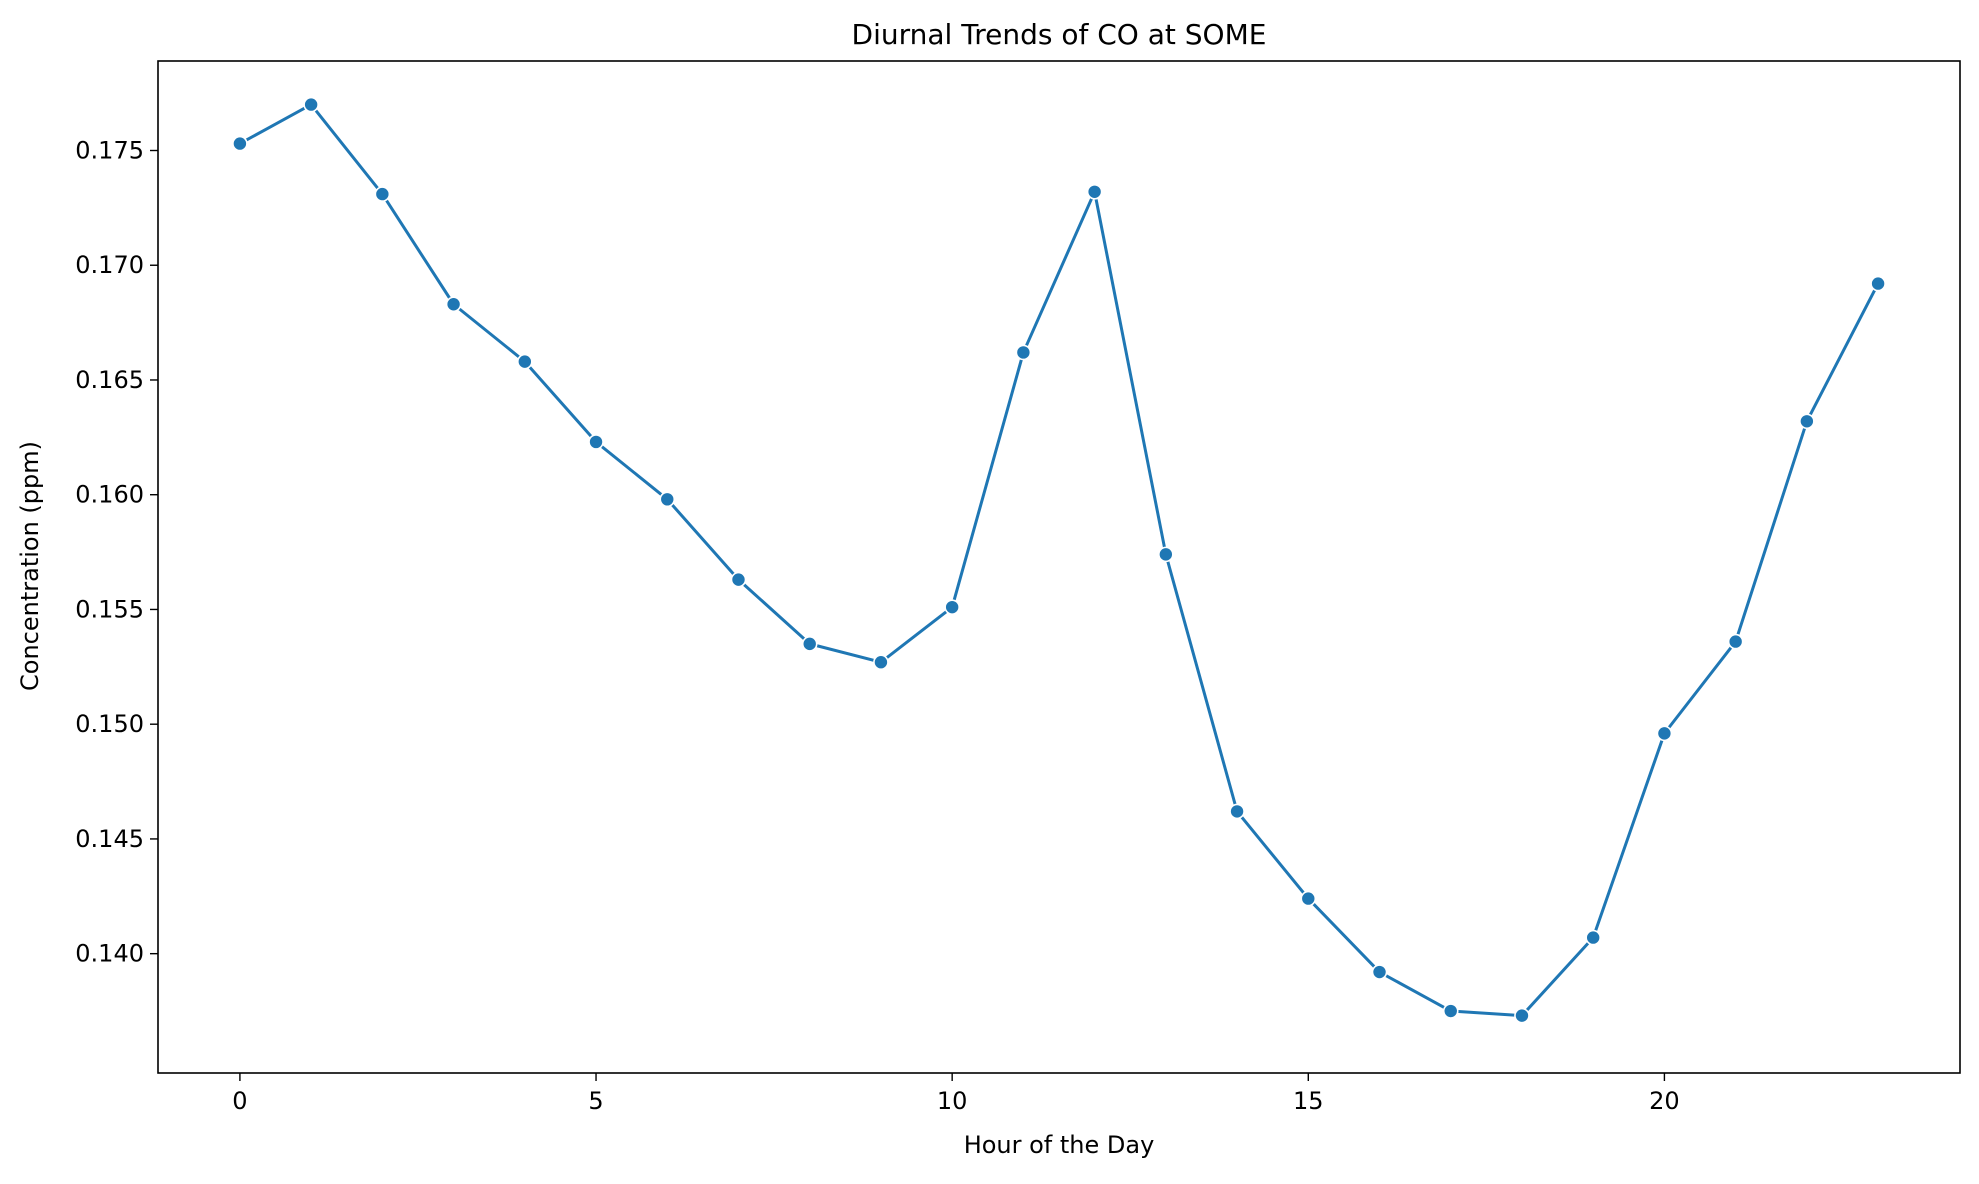 This screenshot has width=1979, height=1184. What do you see at coordinates (109, 495) in the screenshot?
I see `y-tick-label: 0.160` at bounding box center [109, 495].